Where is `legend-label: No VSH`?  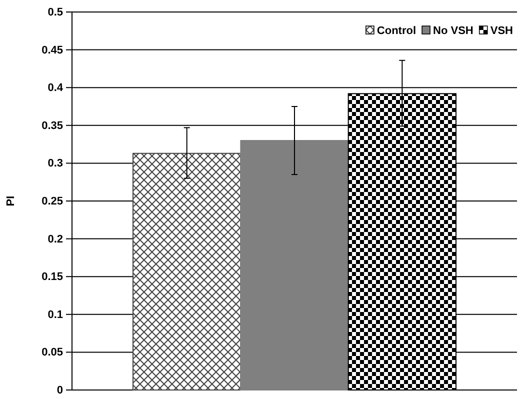
legend-label: No VSH is located at coordinates (453, 31).